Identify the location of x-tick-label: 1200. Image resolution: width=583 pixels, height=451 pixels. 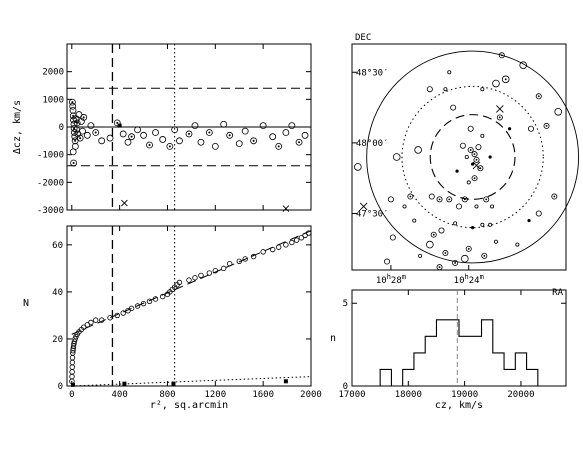
(215, 395).